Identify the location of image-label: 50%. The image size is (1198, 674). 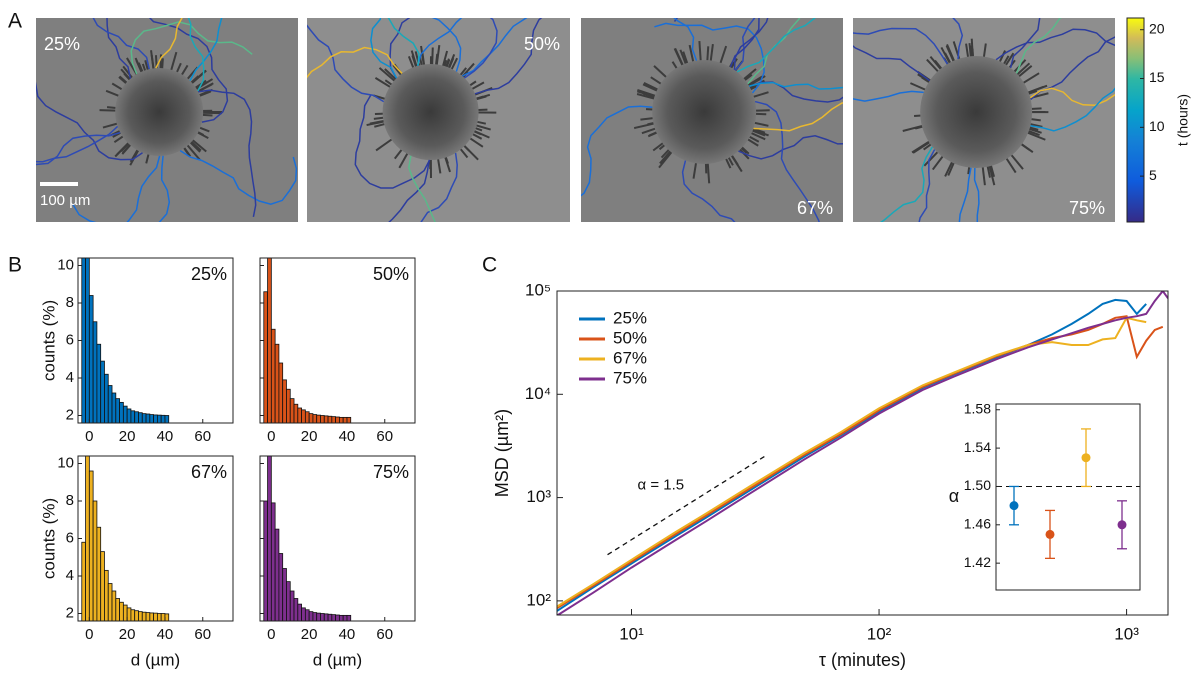
(542, 44).